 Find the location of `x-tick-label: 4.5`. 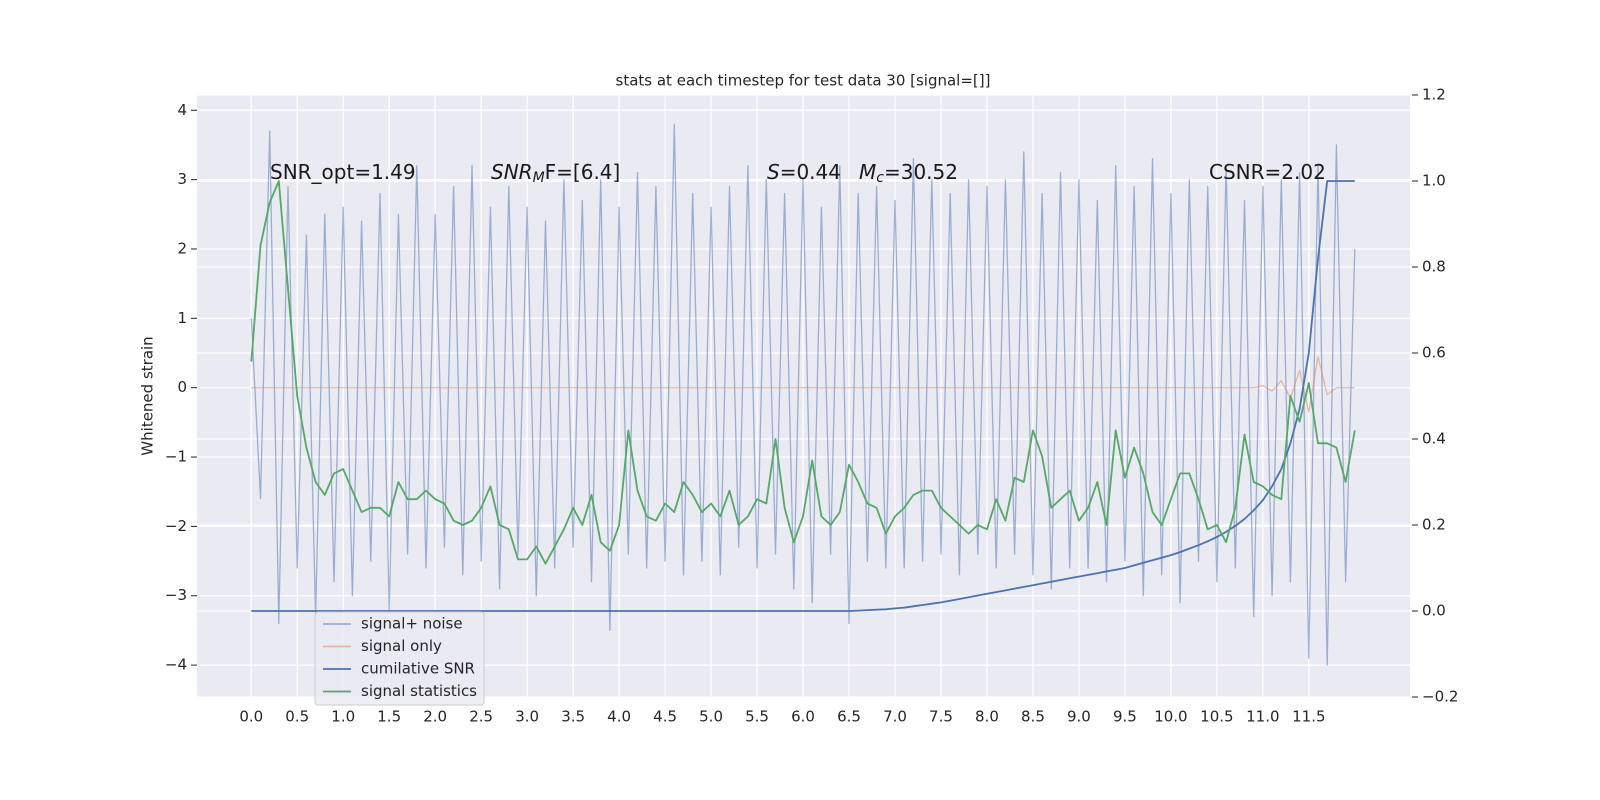

x-tick-label: 4.5 is located at coordinates (665, 717).